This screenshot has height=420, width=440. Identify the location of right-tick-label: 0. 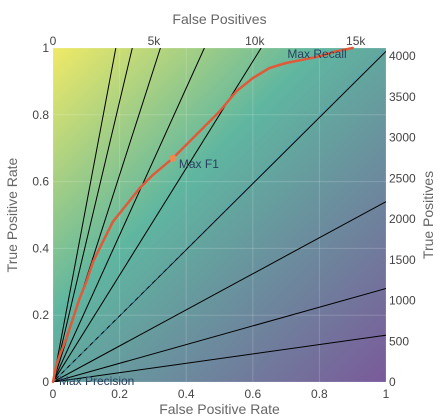
(392, 382).